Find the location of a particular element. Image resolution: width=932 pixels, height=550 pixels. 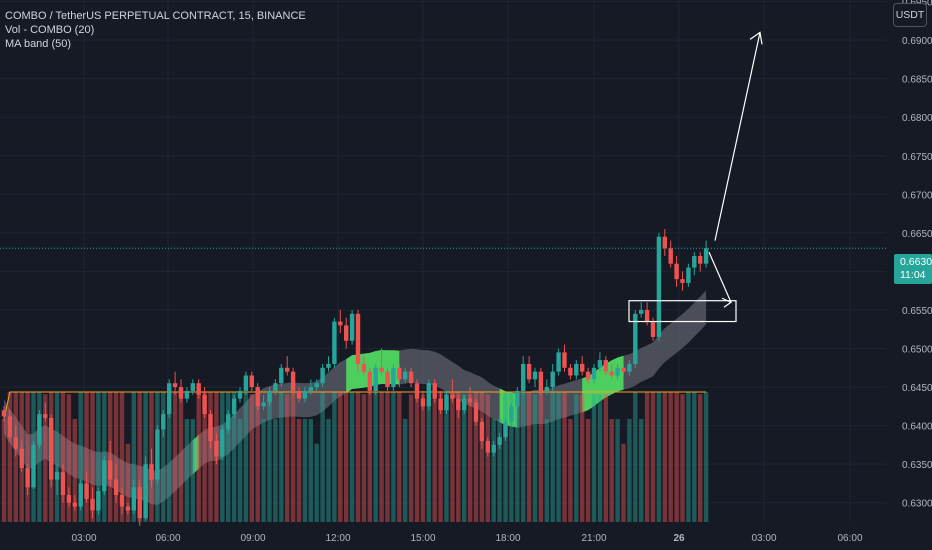

ma-band-indicator-label: MA band (50) is located at coordinates (38, 44).